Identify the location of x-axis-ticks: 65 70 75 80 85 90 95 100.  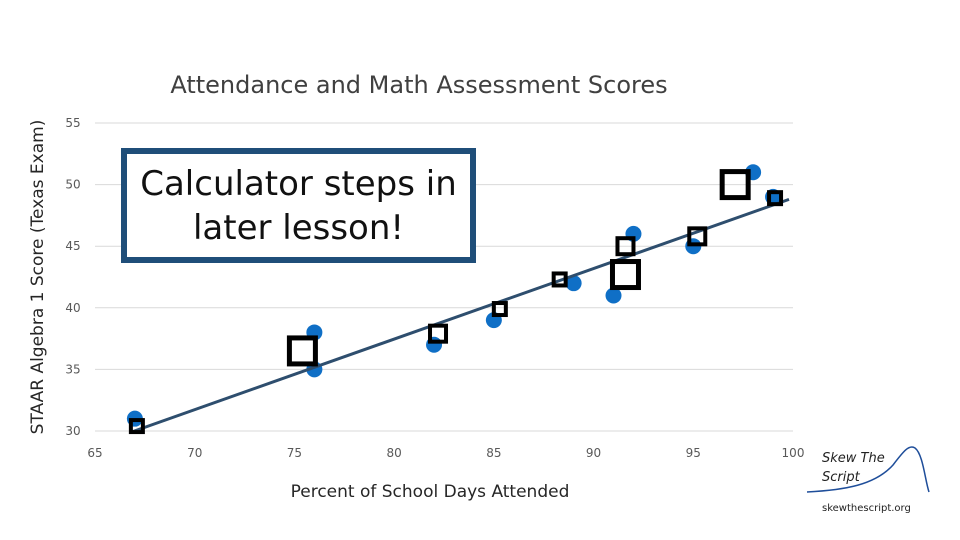
(445, 453).